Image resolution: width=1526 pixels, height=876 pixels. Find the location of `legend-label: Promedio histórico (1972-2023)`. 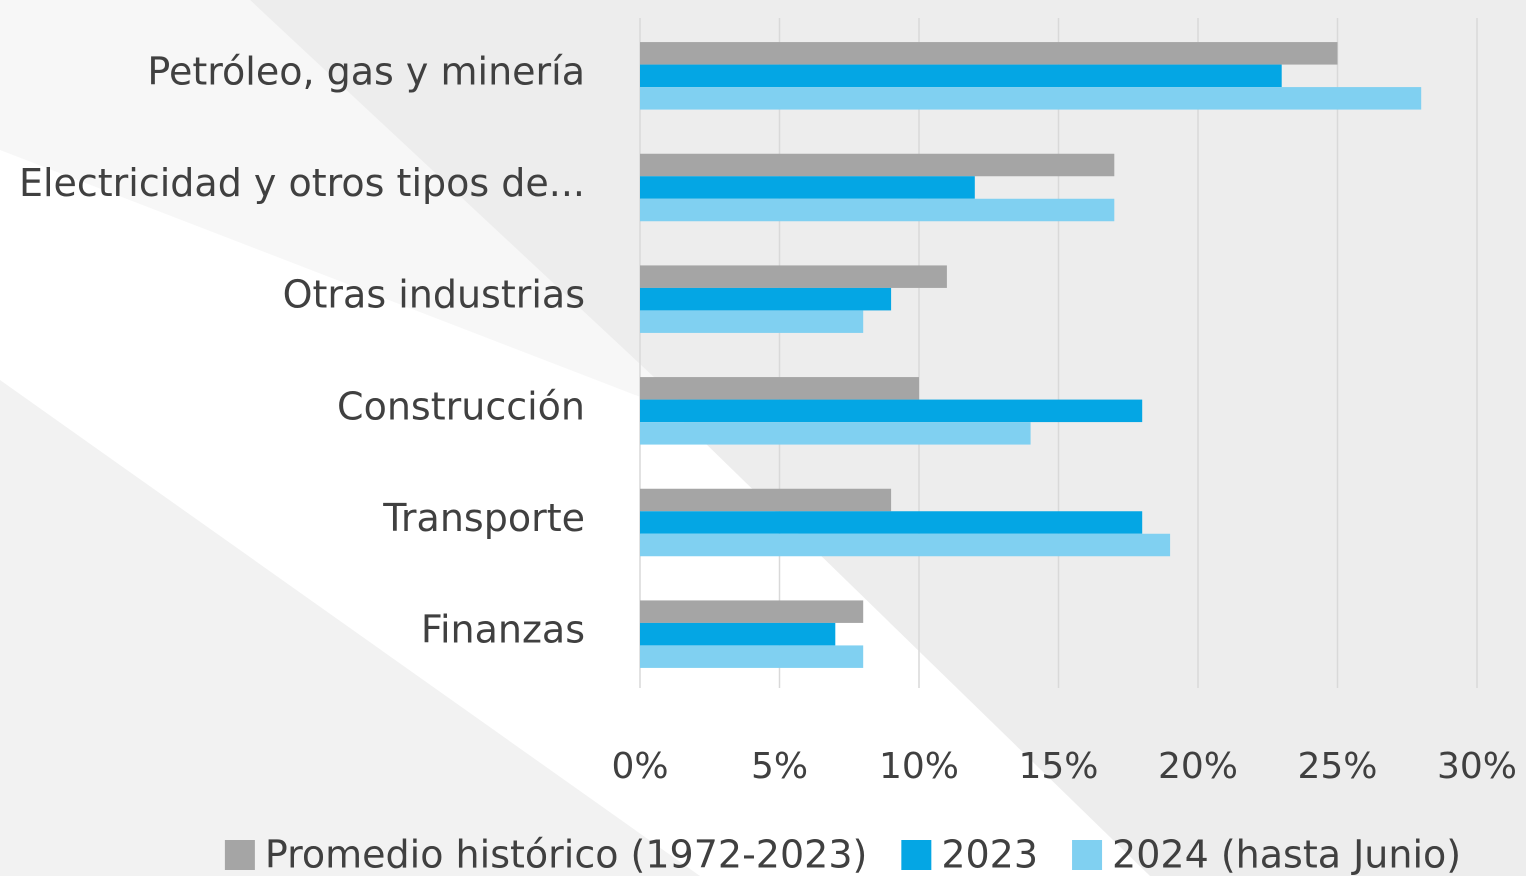

legend-label: Promedio histórico (1972-2023) is located at coordinates (566, 854).